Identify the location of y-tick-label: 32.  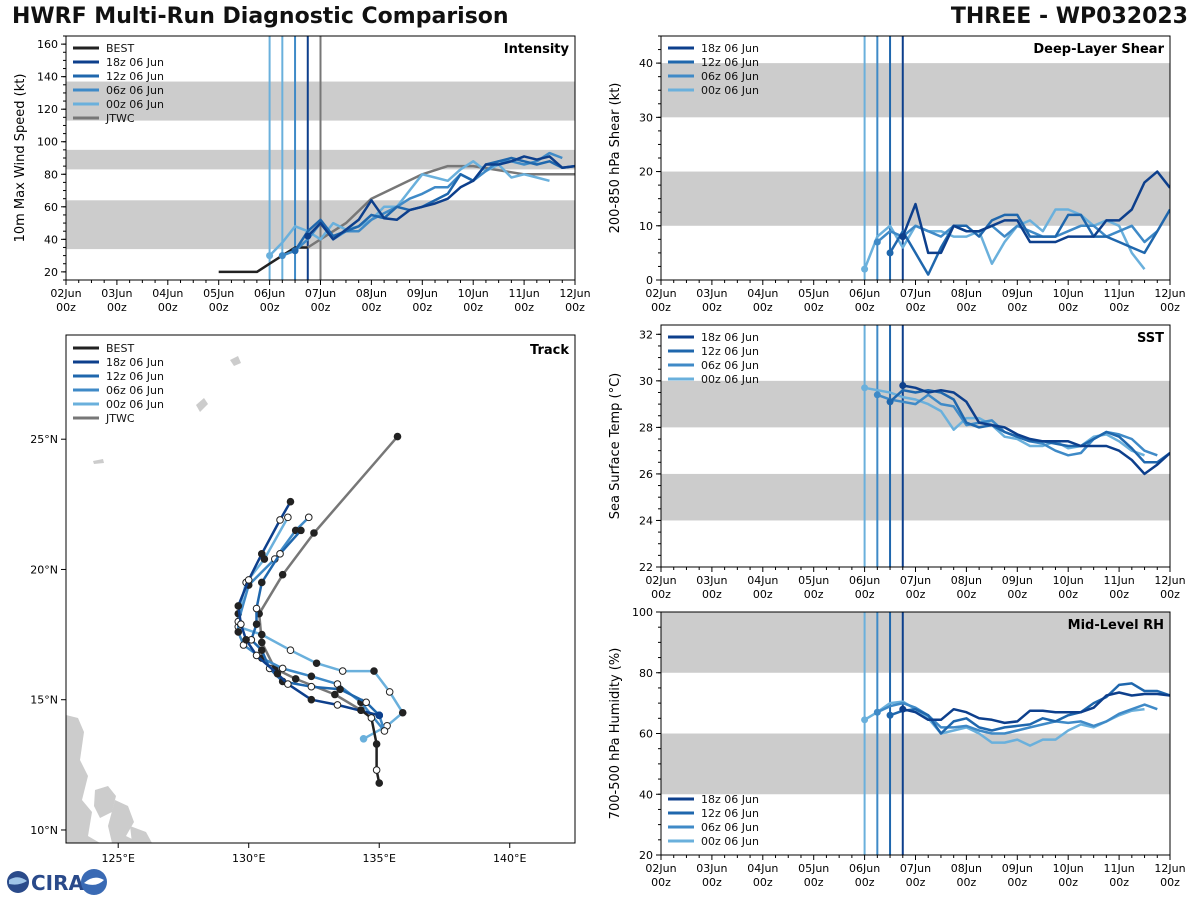
(646, 334).